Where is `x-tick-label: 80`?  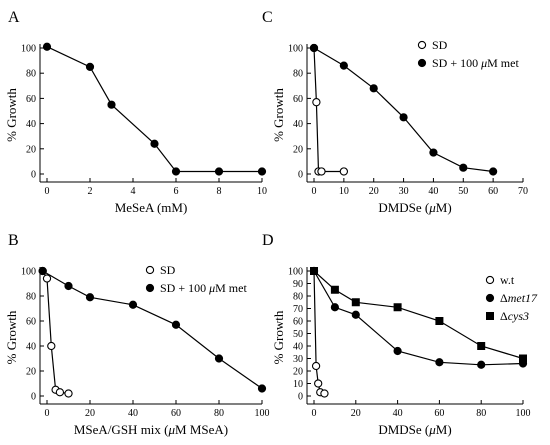
x-tick-label: 80 is located at coordinates (481, 413).